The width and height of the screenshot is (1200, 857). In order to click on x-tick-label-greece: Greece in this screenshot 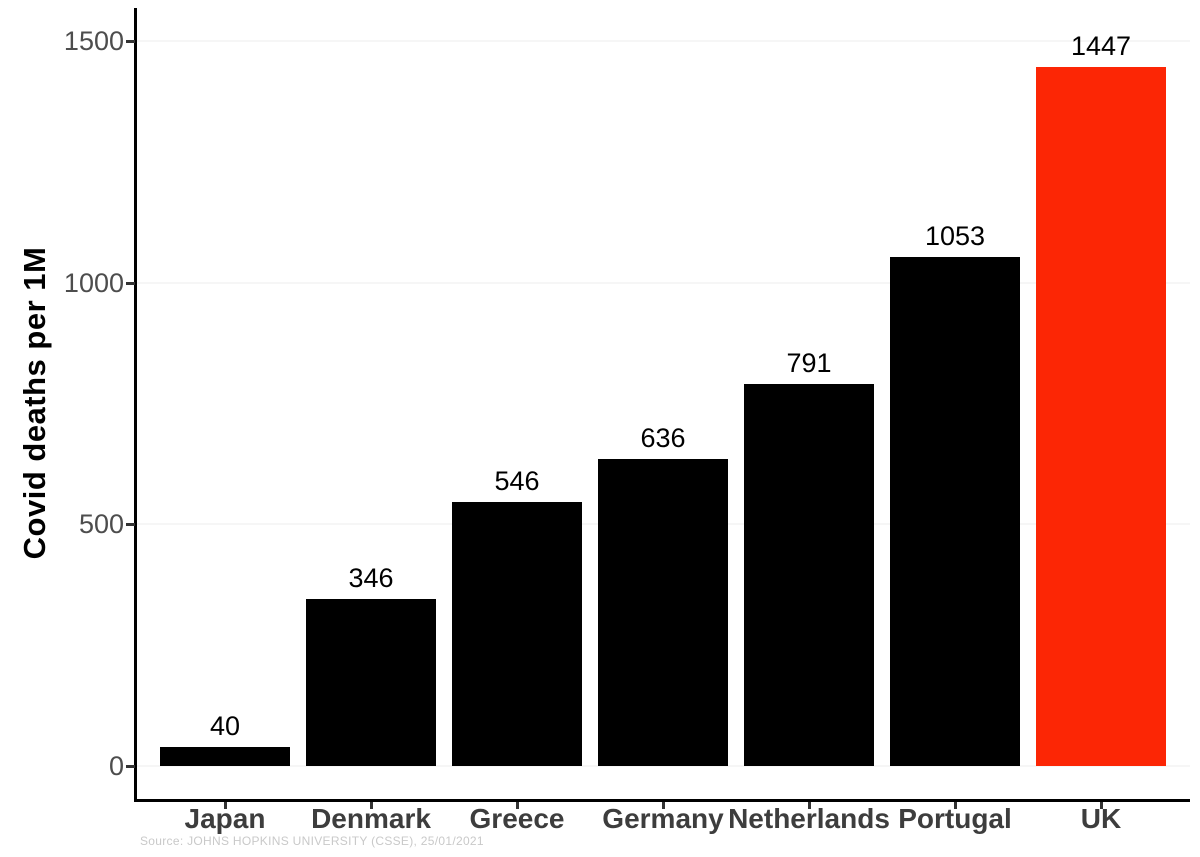, I will do `click(517, 818)`.